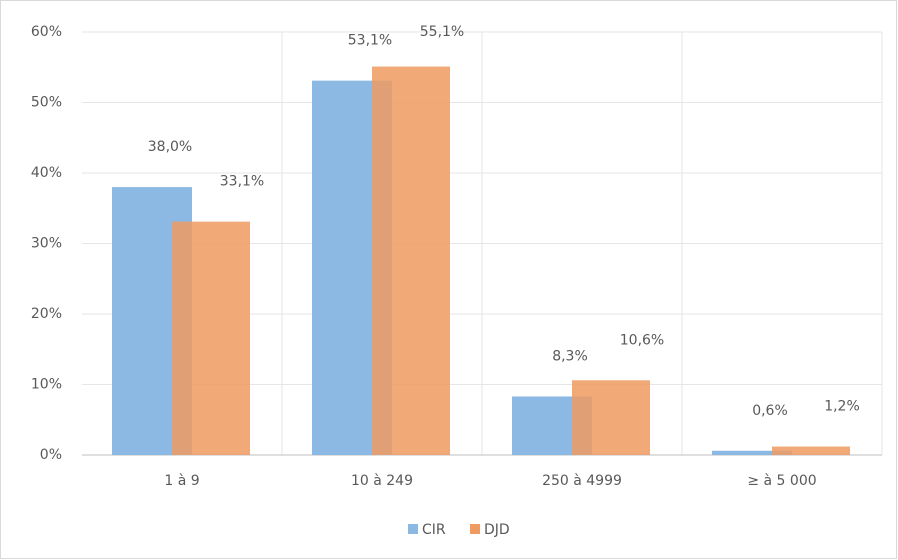 The image size is (898, 560). What do you see at coordinates (770, 411) in the screenshot?
I see `value-label: 0,6%` at bounding box center [770, 411].